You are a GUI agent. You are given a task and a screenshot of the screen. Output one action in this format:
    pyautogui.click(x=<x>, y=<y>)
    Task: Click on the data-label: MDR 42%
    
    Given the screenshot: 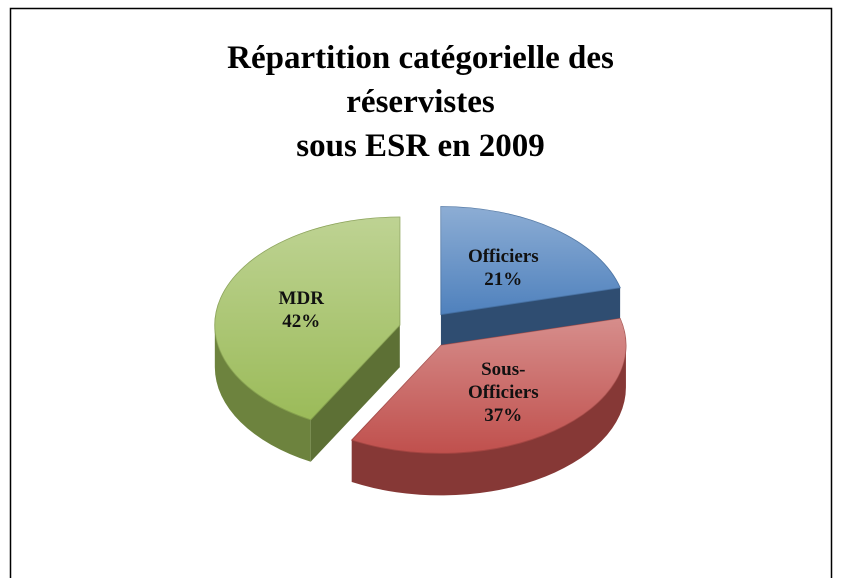 What is the action you would take?
    pyautogui.click(x=301, y=310)
    